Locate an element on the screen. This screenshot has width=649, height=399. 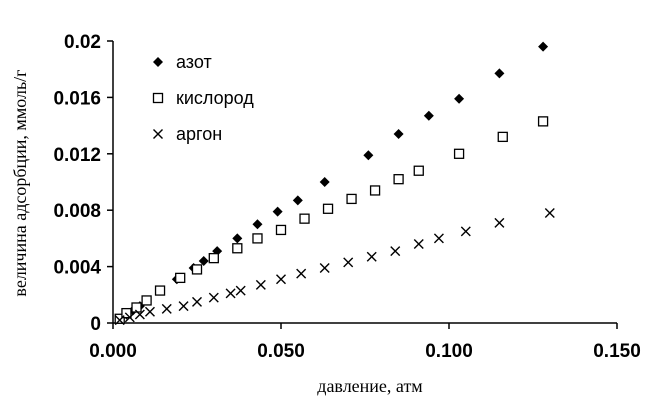
x-axis-title: давление, атм is located at coordinates (369, 386).